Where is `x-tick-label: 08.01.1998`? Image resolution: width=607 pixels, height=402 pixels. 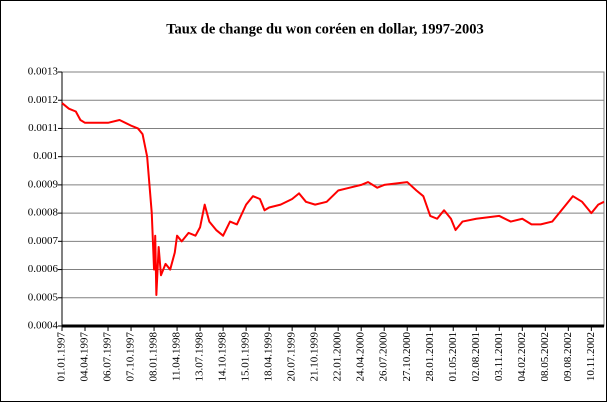
x-tick-label: 08.01.1998 is located at coordinates (154, 357).